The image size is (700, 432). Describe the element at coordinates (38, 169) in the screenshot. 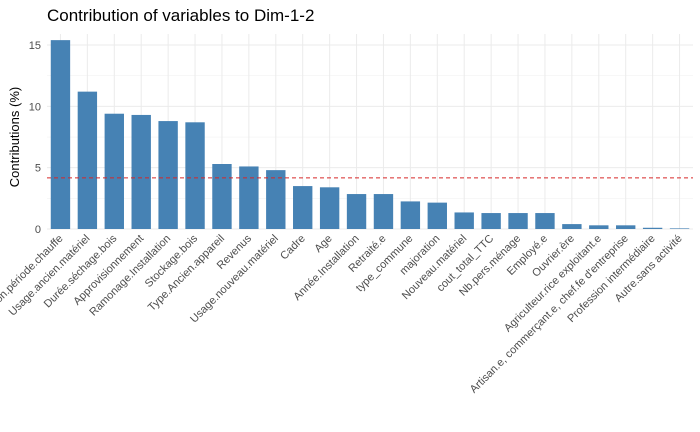

I see `y-tick-label: 5` at that location.